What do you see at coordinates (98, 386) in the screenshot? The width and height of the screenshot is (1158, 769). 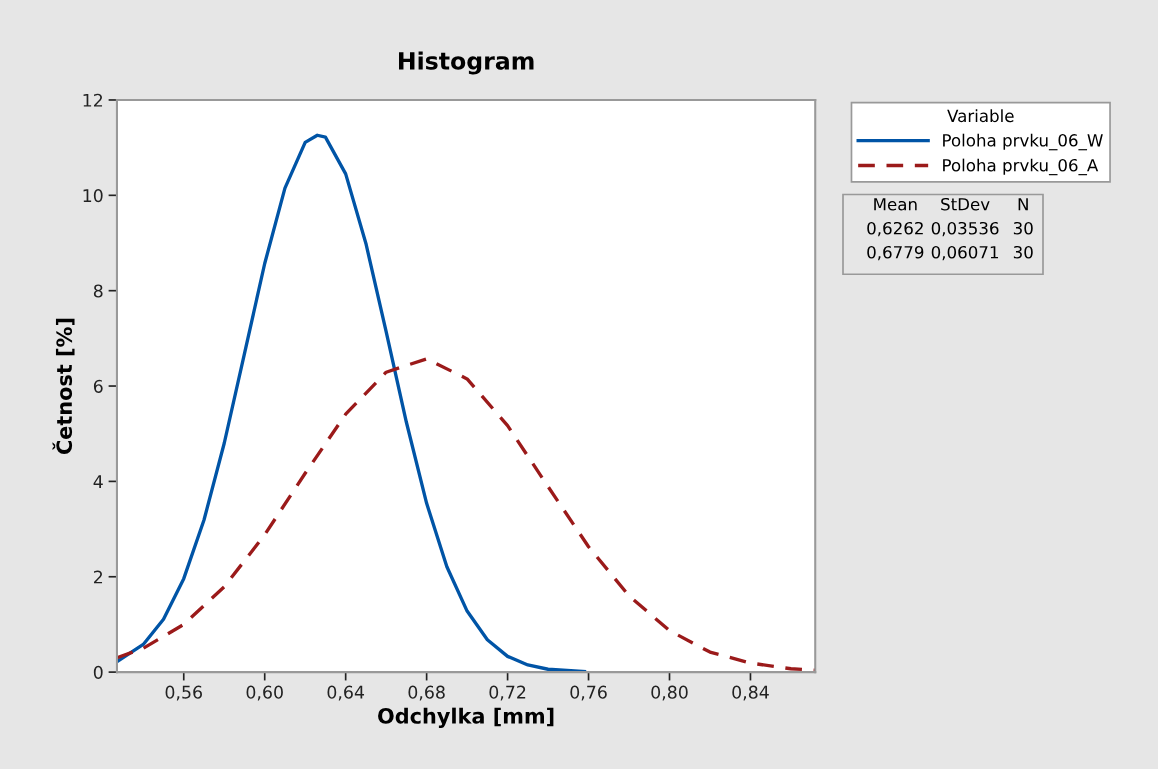 I see `y-tick-label: 6` at bounding box center [98, 386].